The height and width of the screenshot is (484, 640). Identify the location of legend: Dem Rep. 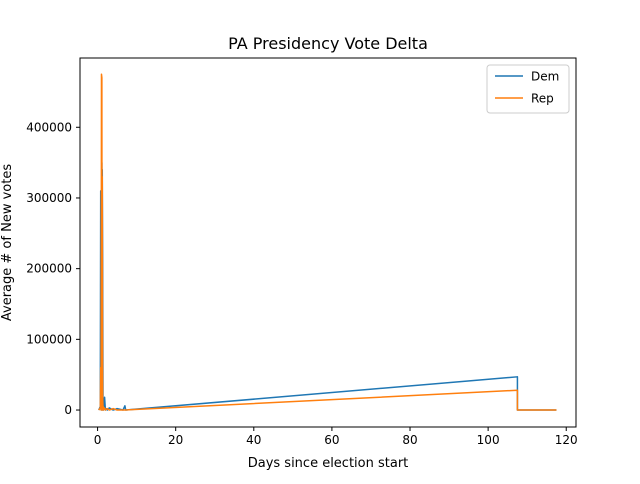
(528, 89).